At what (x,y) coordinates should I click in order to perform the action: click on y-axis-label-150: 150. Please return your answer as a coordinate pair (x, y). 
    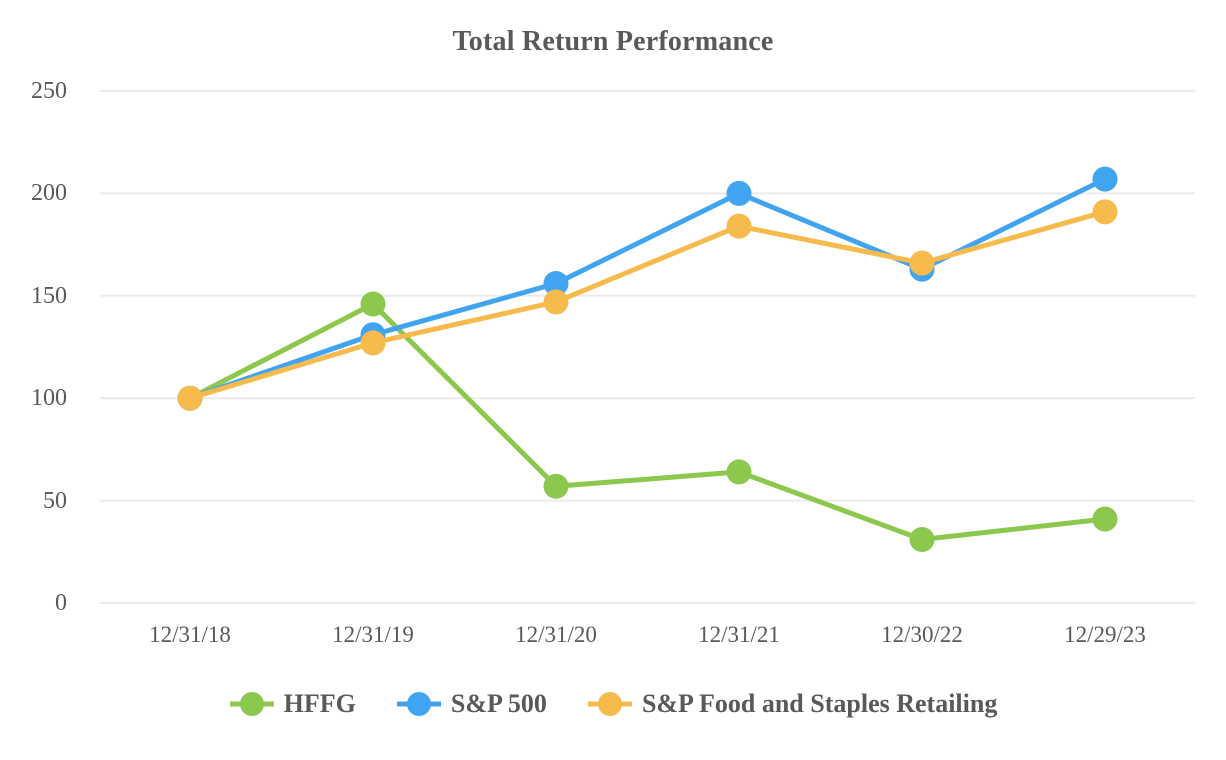
    Looking at the image, I should click on (49, 295).